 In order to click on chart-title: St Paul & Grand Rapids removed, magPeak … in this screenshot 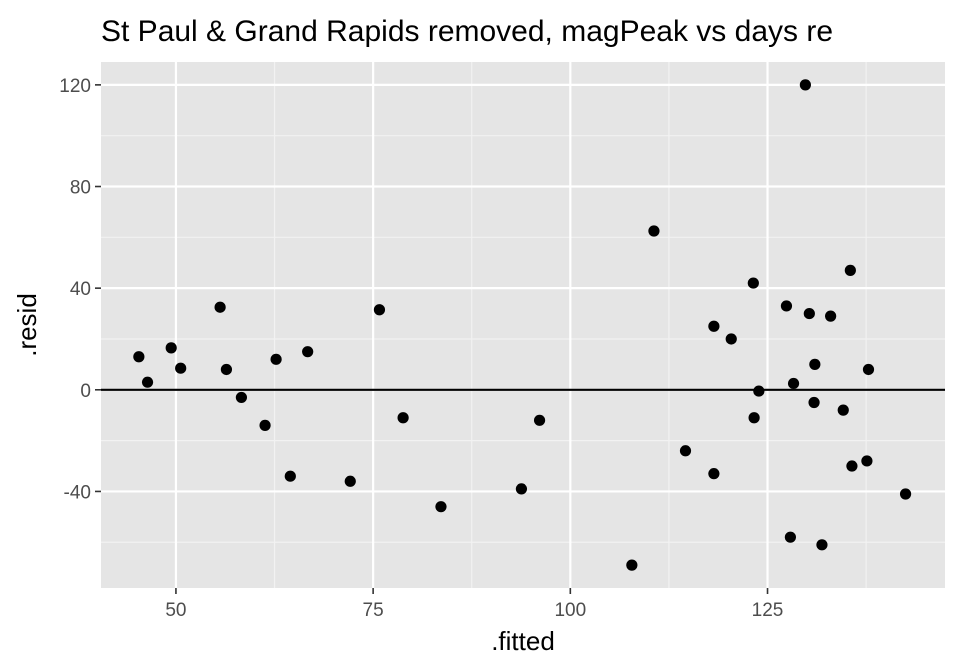, I will do `click(467, 31)`.